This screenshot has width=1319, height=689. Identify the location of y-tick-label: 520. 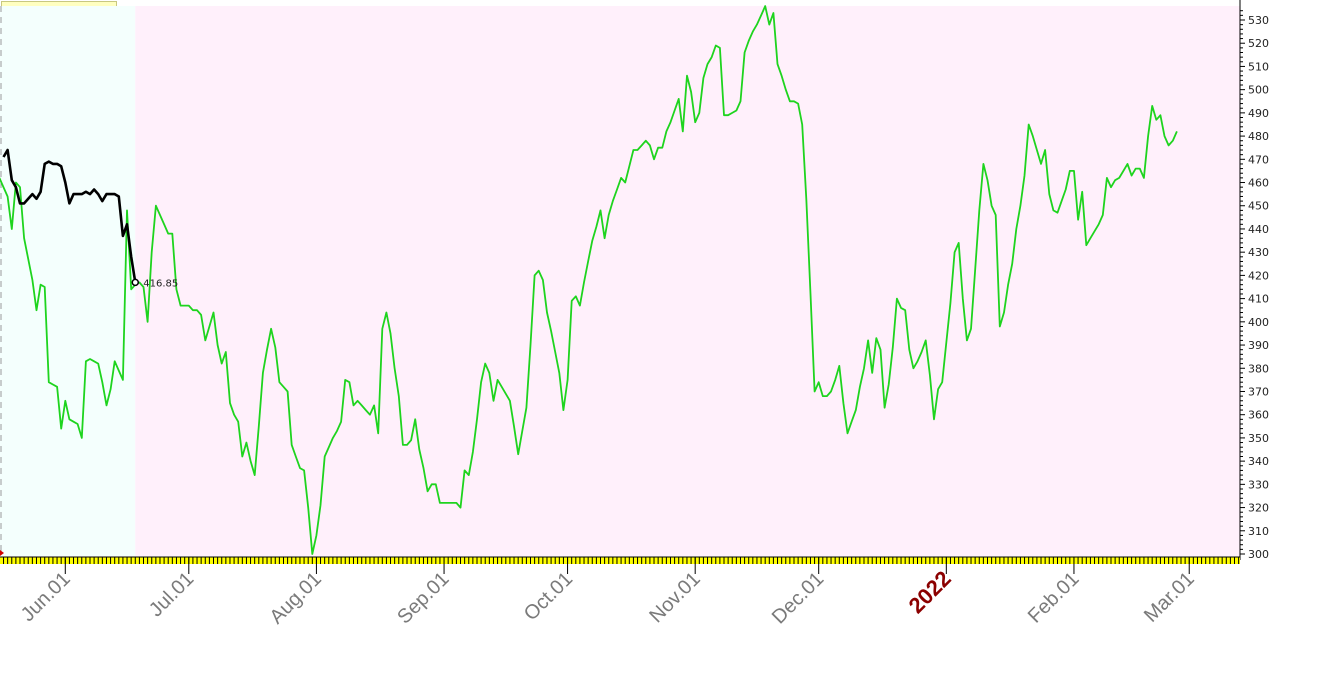
(1258, 43).